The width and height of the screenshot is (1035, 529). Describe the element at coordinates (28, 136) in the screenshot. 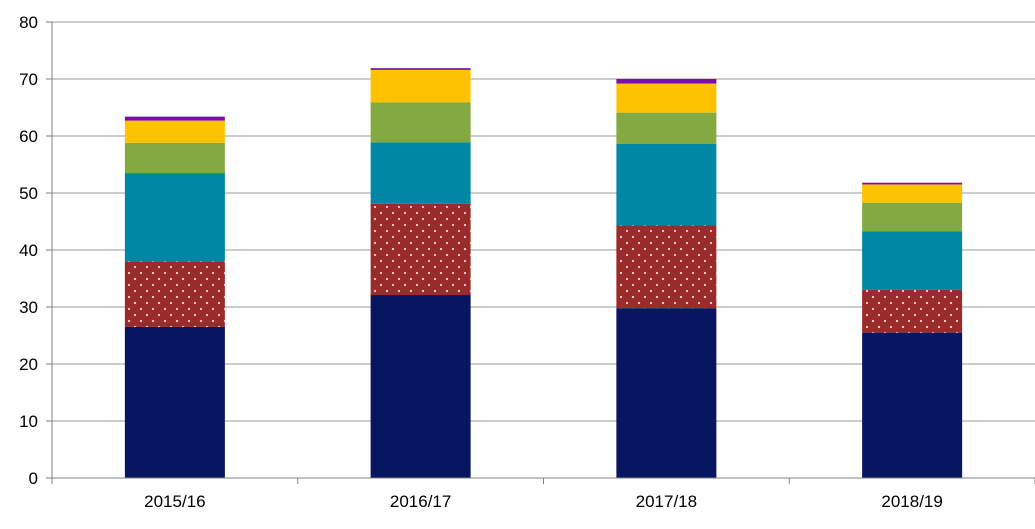

I see `y-tick-label: 60` at that location.